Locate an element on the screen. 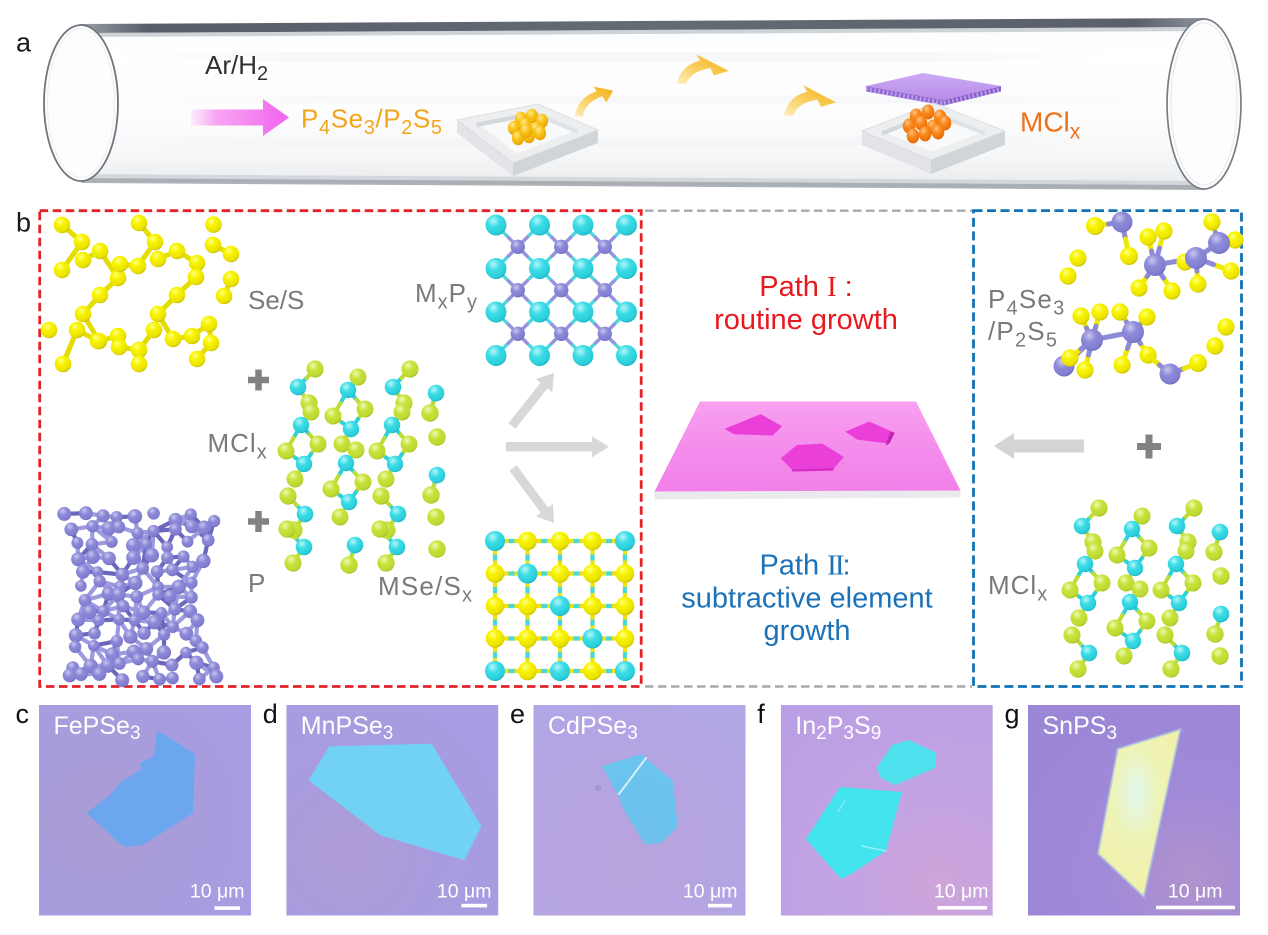 The width and height of the screenshot is (1268, 935). svg-text: Se/S is located at coordinates (276, 300).